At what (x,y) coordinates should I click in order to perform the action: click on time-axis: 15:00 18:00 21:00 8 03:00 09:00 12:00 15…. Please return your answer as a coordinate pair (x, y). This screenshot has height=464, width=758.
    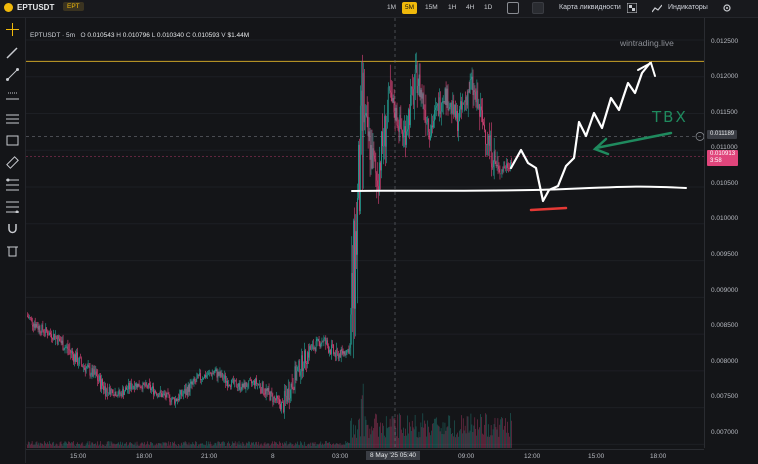
    Looking at the image, I should click on (365, 456).